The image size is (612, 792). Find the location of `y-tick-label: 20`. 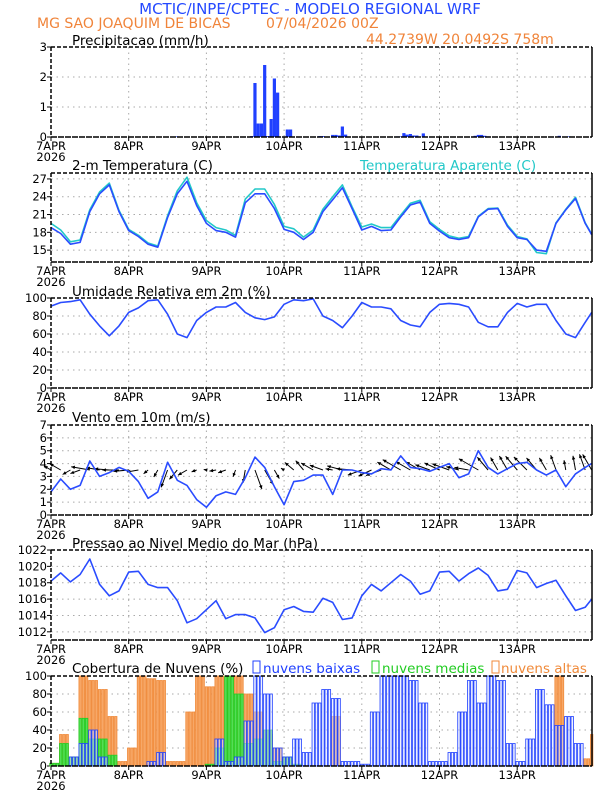

y-tick-label: 20 is located at coordinates (39, 370).